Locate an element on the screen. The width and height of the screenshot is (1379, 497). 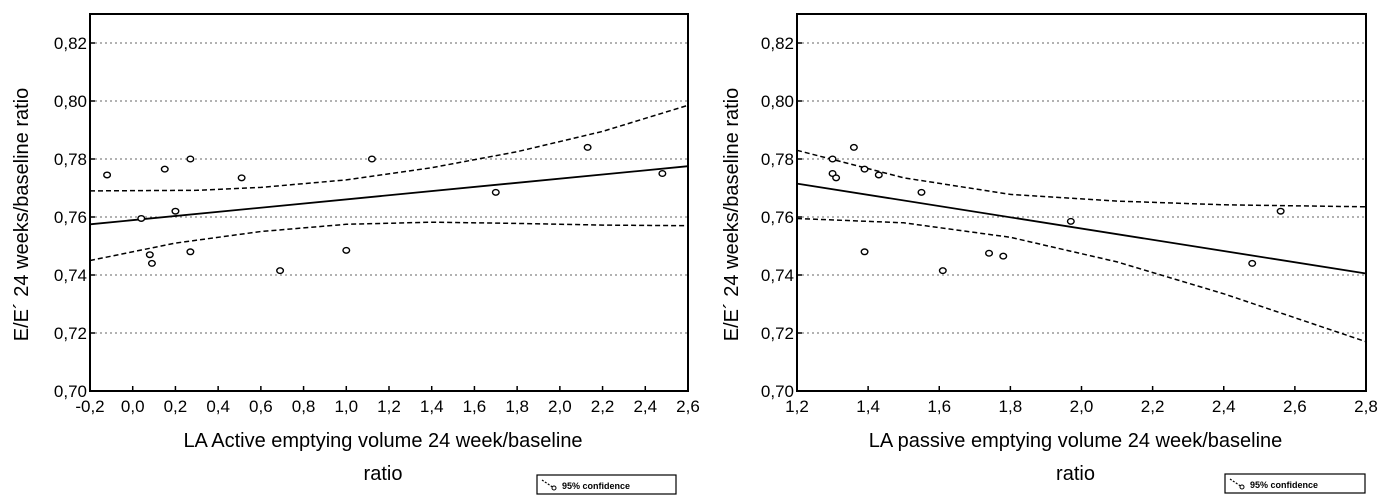
x-tick-label: 0,6 is located at coordinates (261, 406).